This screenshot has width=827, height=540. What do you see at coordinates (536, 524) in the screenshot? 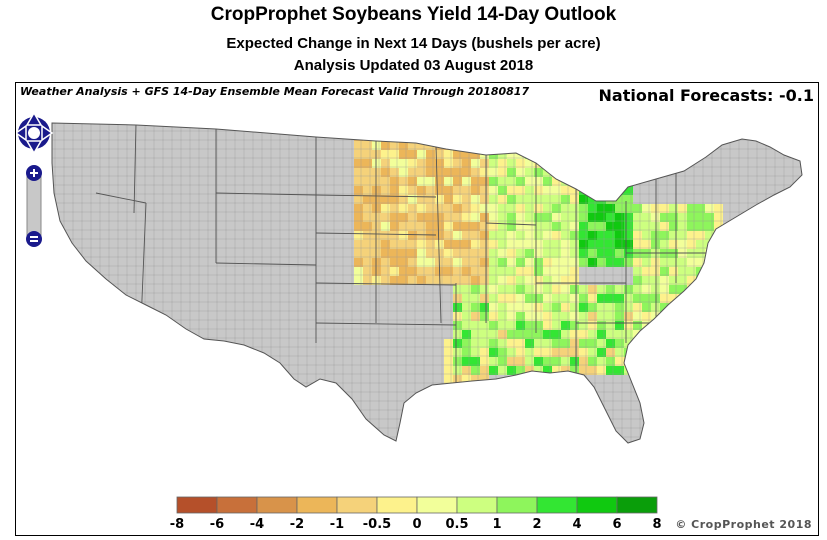
I see `legend-tick-label: 2` at bounding box center [536, 524].